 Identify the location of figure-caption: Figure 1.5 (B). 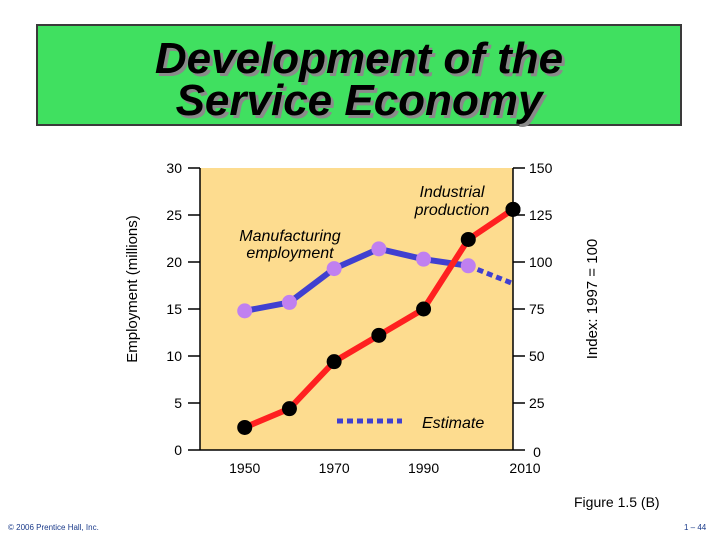
(617, 502).